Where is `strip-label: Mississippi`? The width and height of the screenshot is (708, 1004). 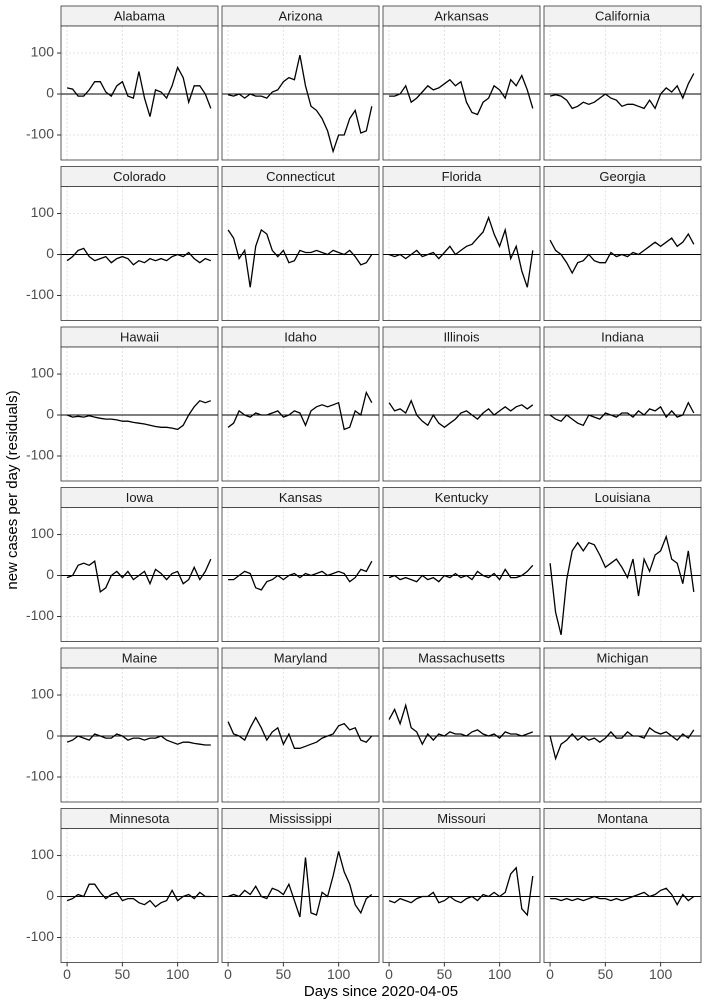
strip-label: Mississippi is located at coordinates (300, 818).